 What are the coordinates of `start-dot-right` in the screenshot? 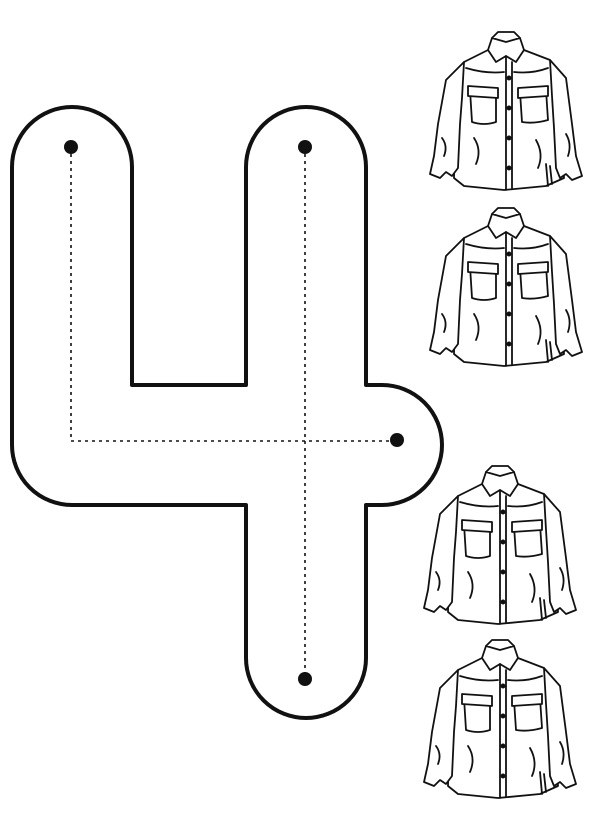 It's located at (305, 147).